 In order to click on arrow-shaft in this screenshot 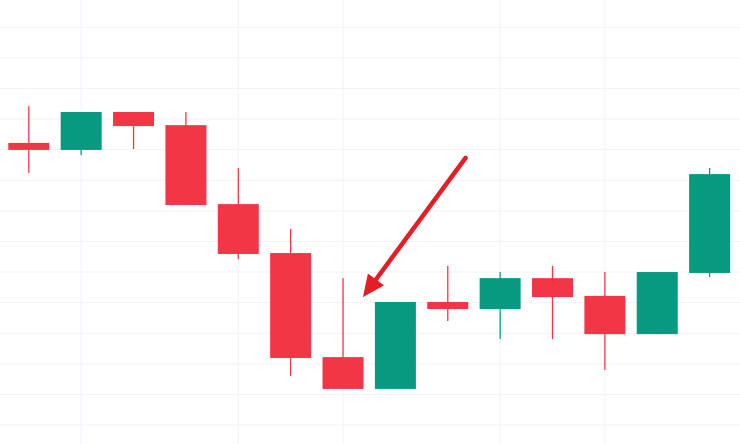, I will do `click(420, 218)`.